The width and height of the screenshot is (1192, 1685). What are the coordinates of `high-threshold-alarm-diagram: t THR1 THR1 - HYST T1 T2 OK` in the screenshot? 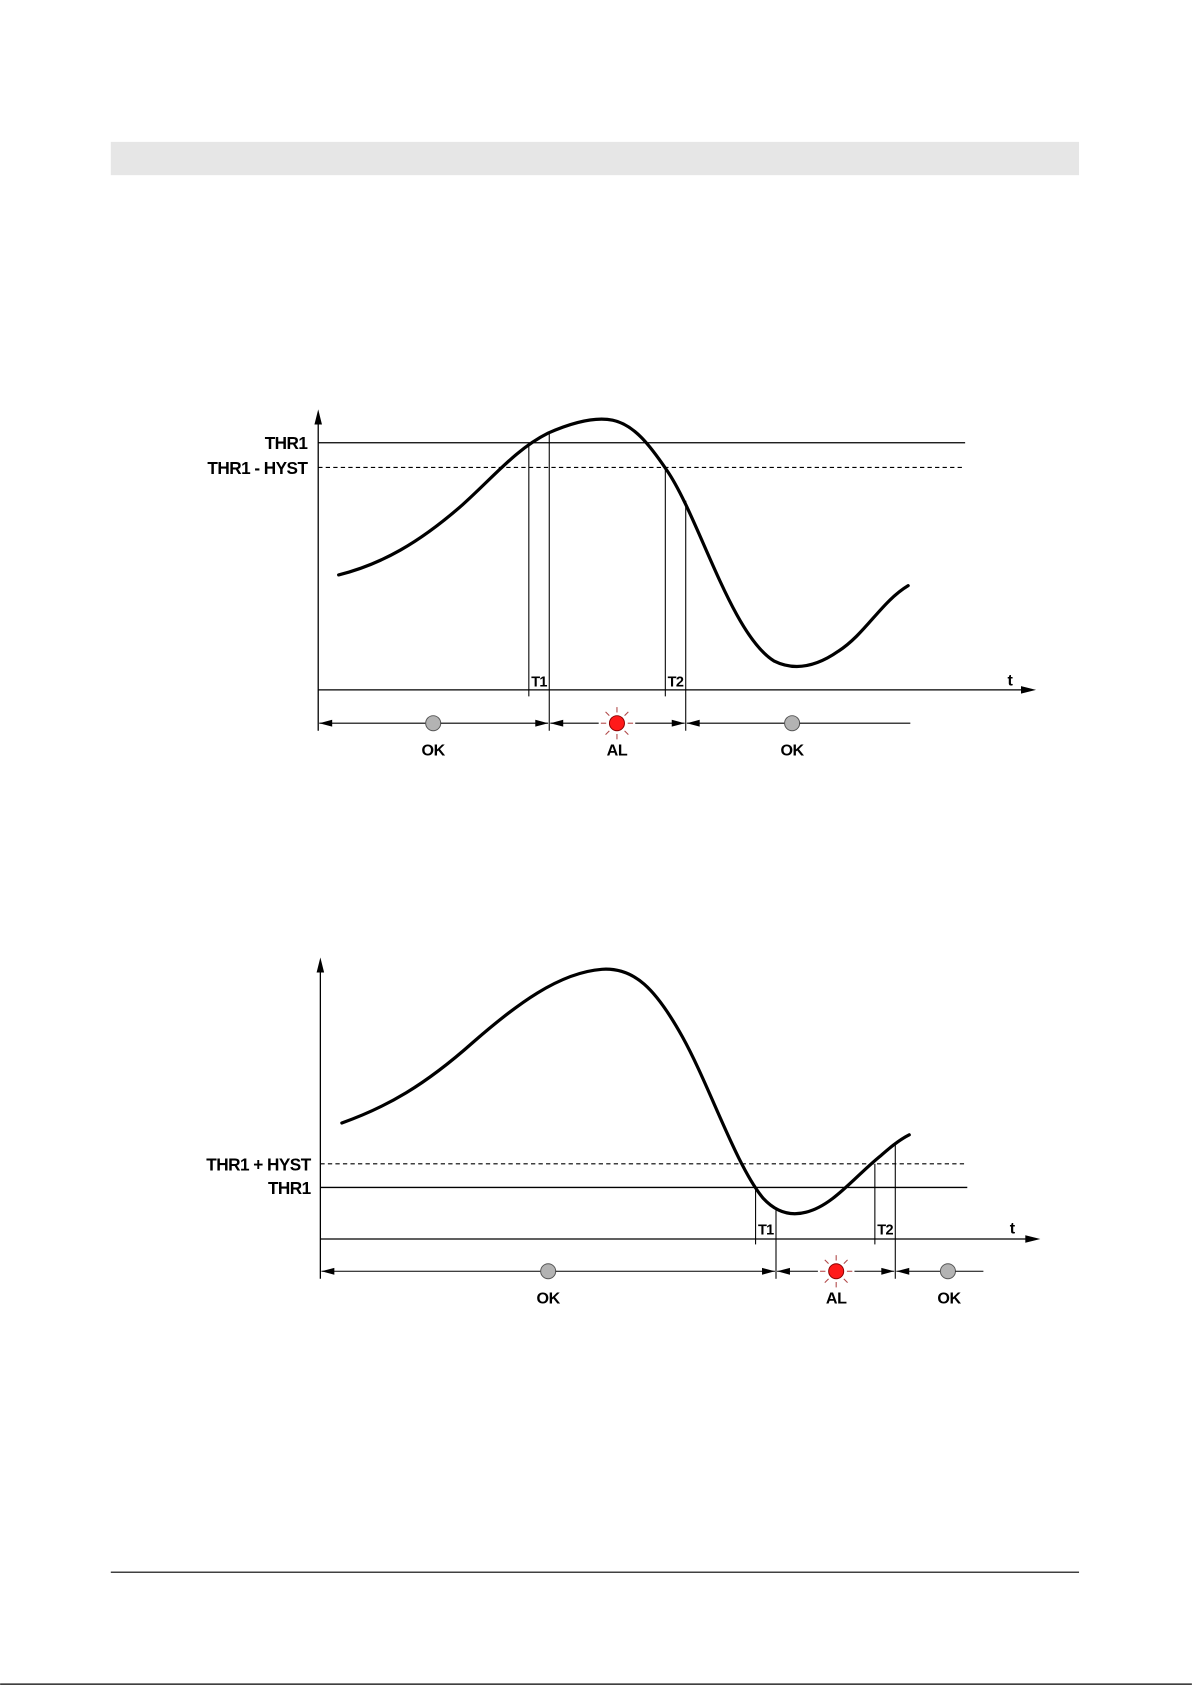 It's located at (622, 584).